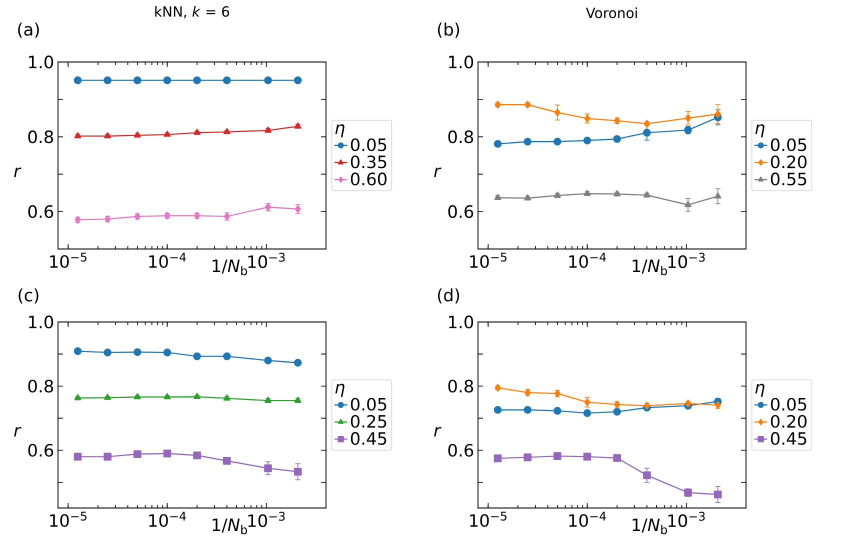 This screenshot has width=842, height=543. What do you see at coordinates (788, 179) in the screenshot?
I see `legend-label: 0.55` at bounding box center [788, 179].